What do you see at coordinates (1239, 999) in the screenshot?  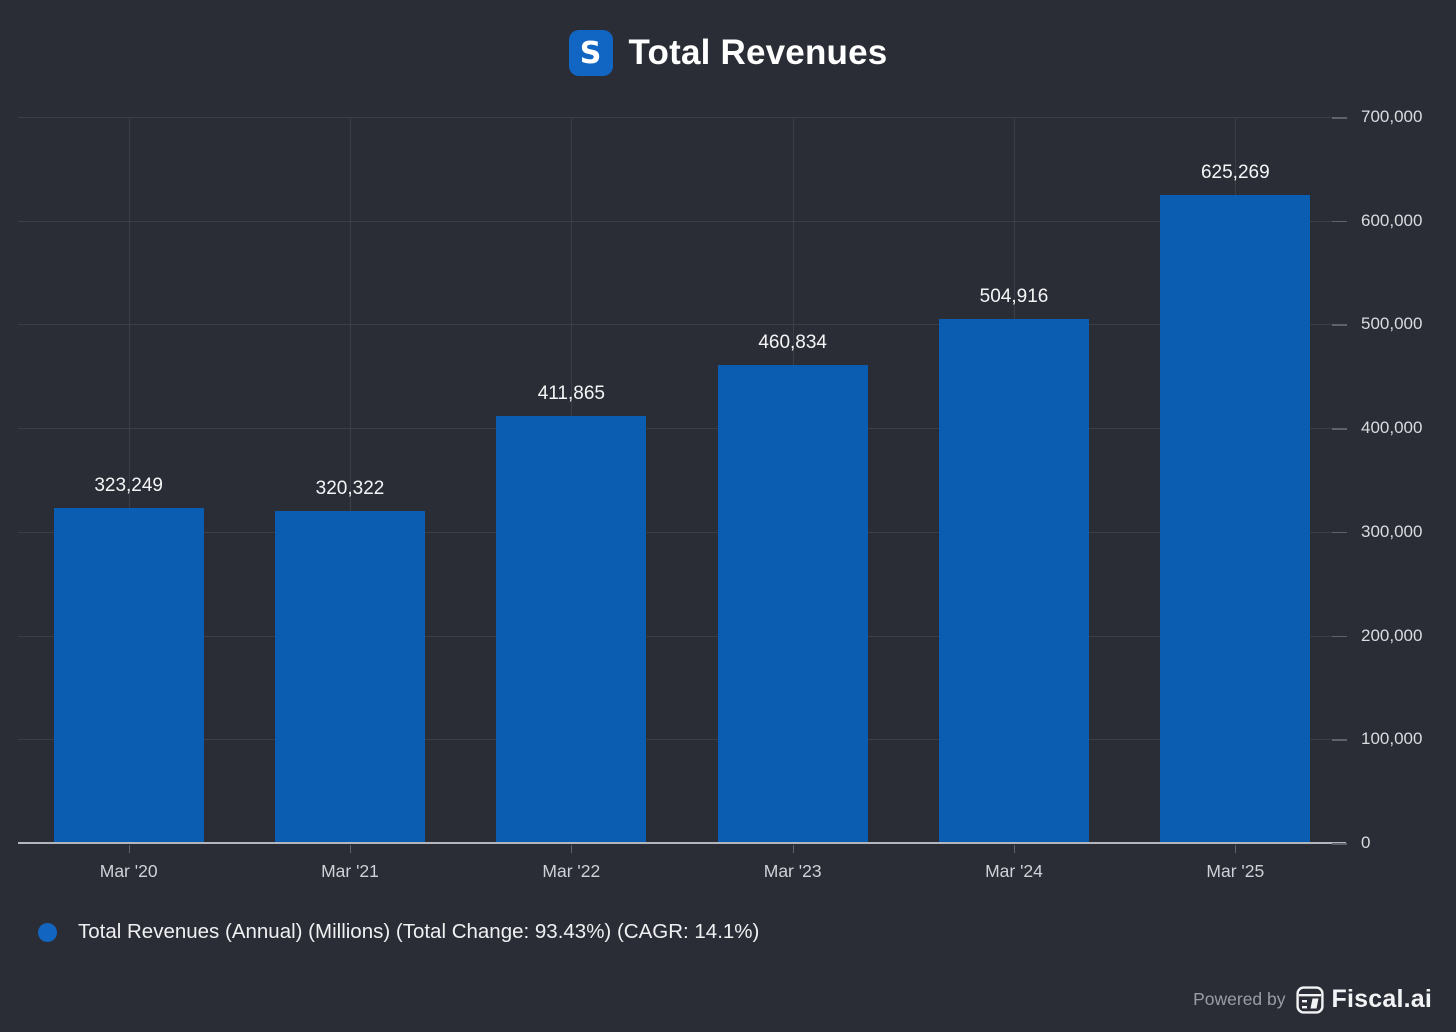 I see `powered-by-text: Powered by` at bounding box center [1239, 999].